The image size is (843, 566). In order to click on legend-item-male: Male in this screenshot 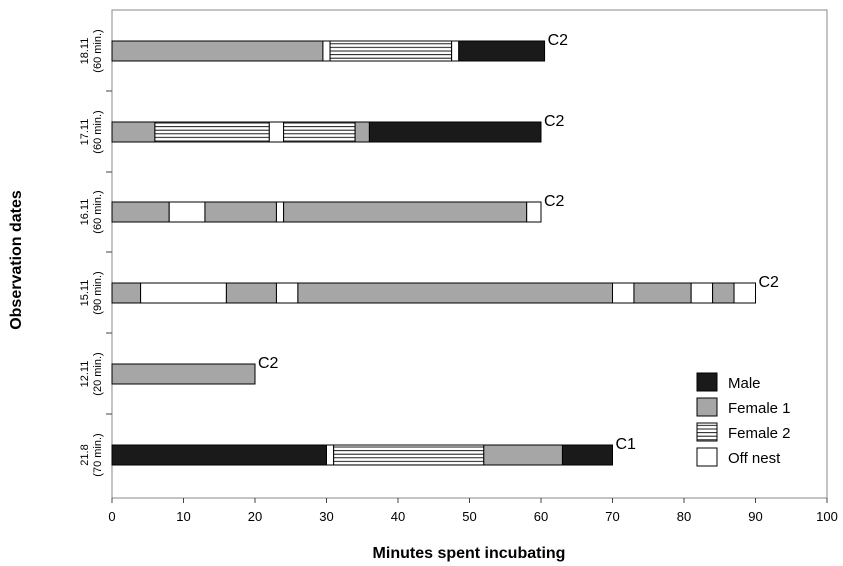, I will do `click(728, 382)`.